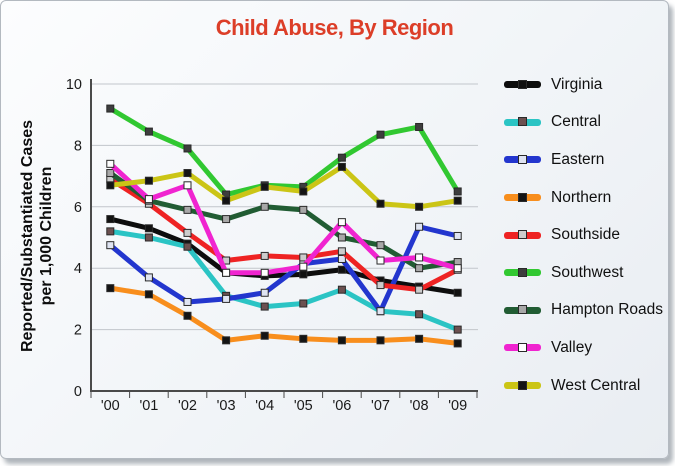 The height and width of the screenshot is (466, 675). I want to click on y-tick-label-8: 8, so click(78, 146).